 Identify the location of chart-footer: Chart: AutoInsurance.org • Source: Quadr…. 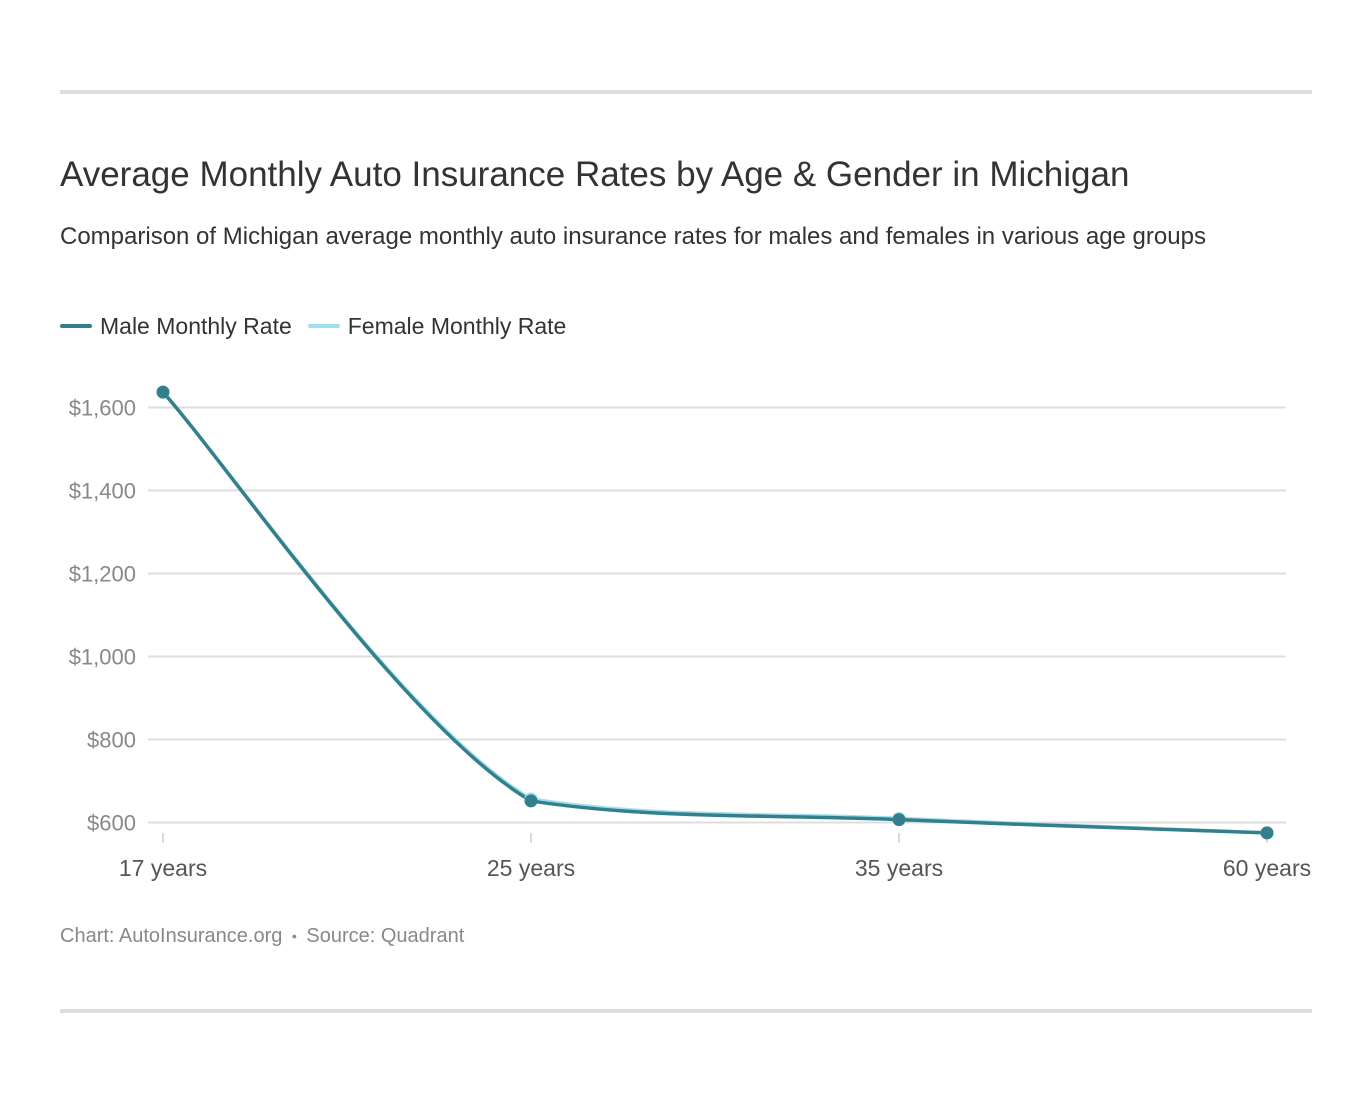
(262, 936).